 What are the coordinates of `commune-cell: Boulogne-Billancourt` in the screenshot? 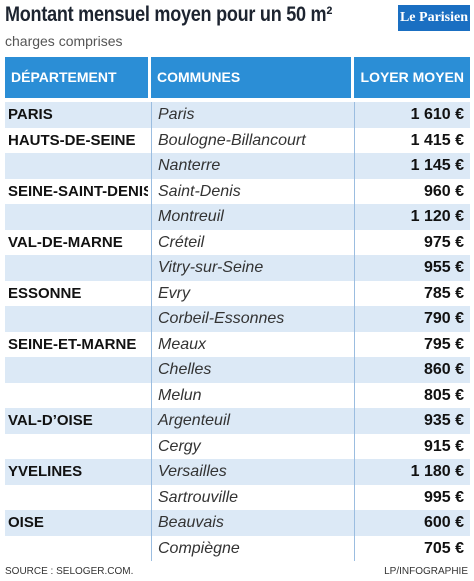 It's located at (251, 140).